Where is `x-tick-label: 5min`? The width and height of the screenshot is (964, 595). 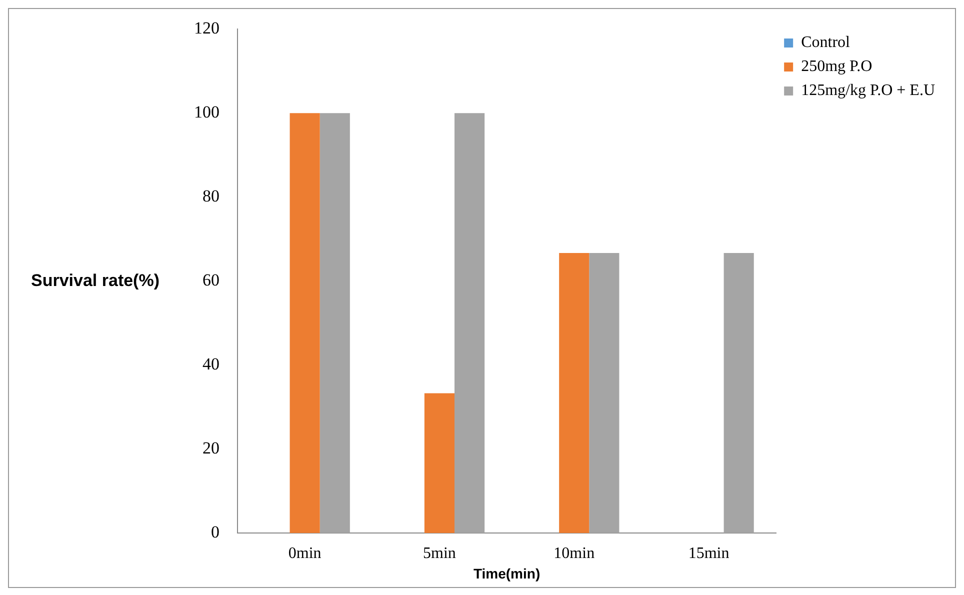
x-tick-label: 5min is located at coordinates (439, 553).